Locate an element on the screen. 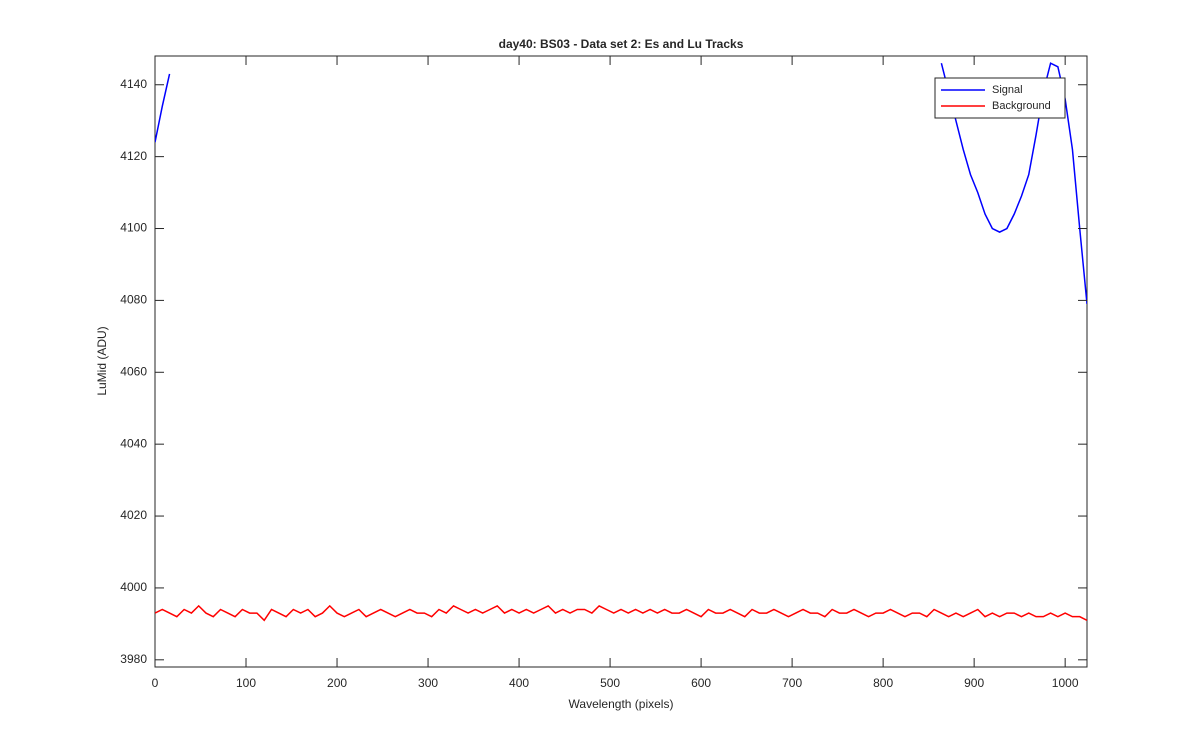 This screenshot has height=750, width=1200. y-tick-label: 4040 is located at coordinates (133, 443).